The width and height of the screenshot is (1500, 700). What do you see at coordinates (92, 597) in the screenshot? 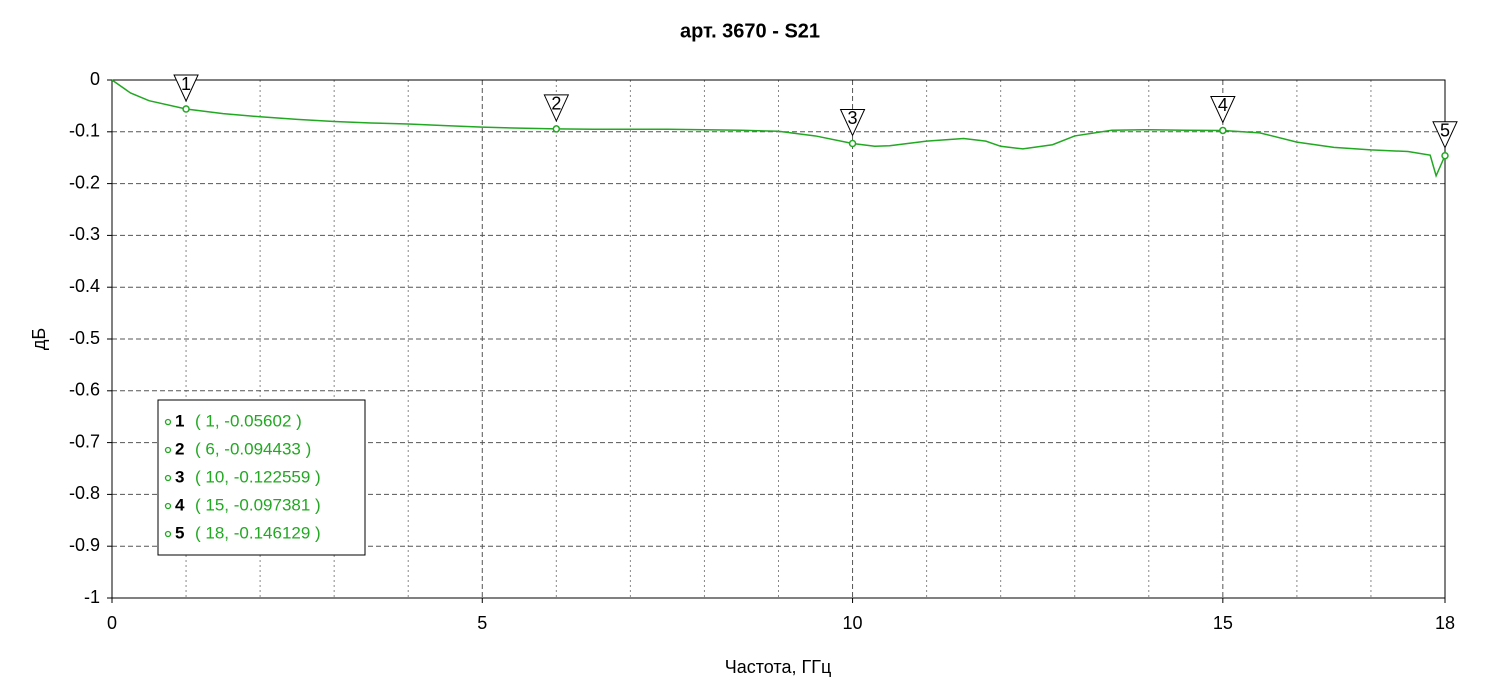
I see `y-tick-label: -1` at bounding box center [92, 597].